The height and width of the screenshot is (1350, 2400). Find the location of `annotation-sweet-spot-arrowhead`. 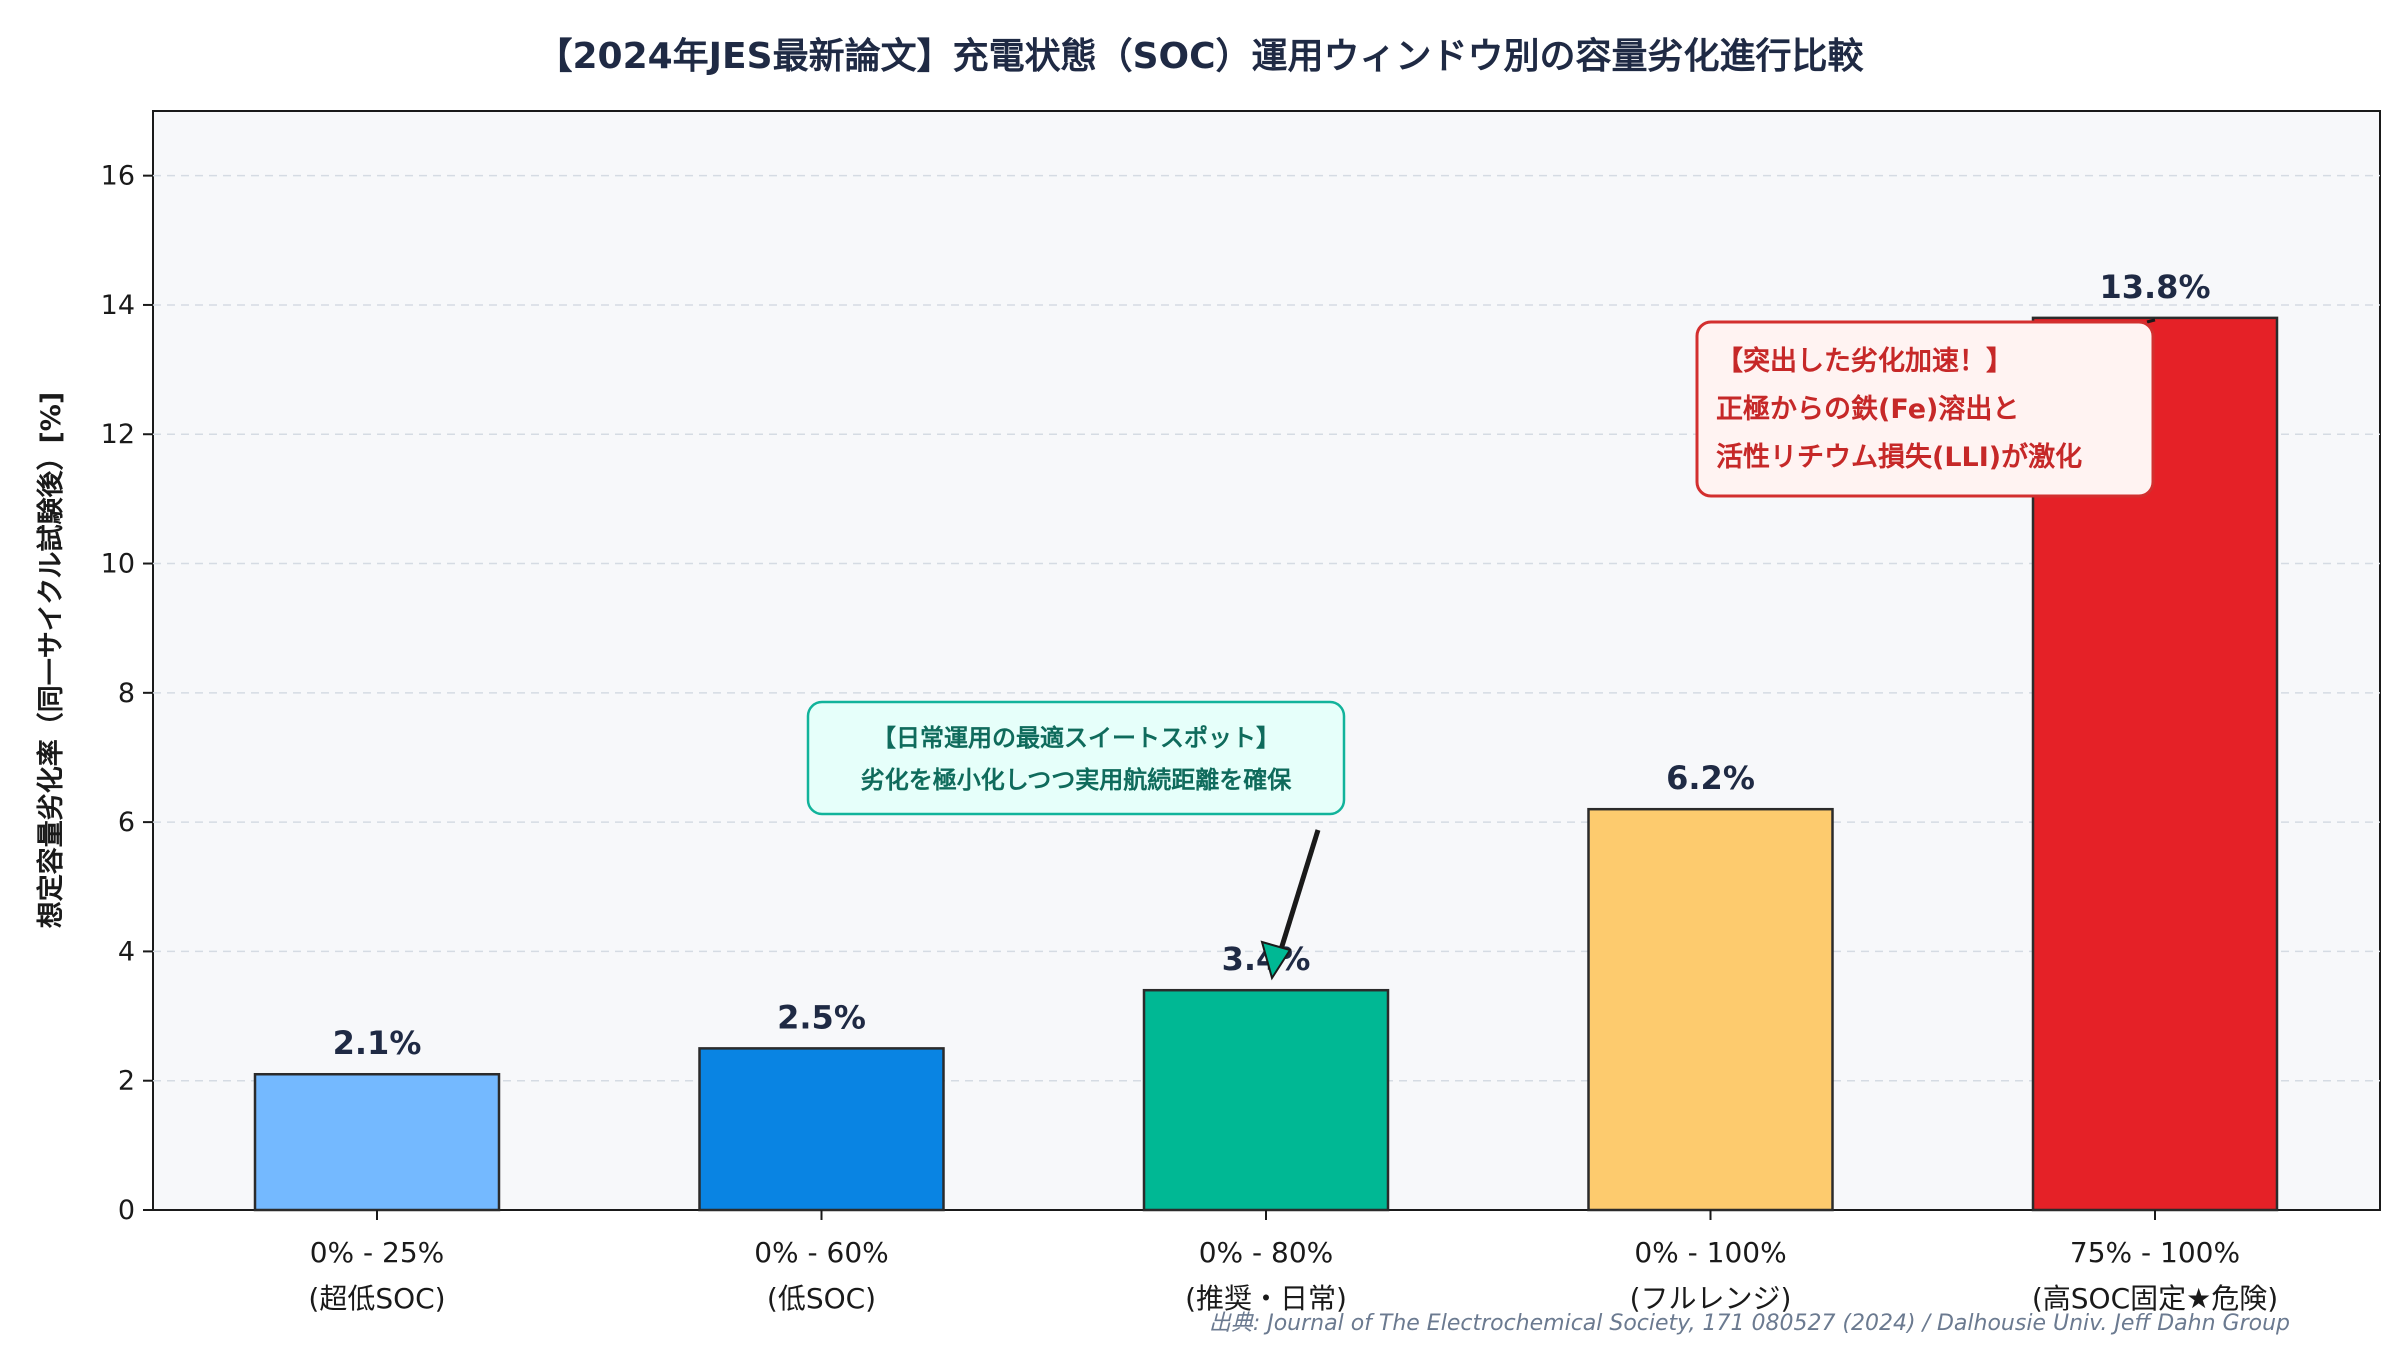

annotation-sweet-spot-arrowhead is located at coordinates (1276, 960).